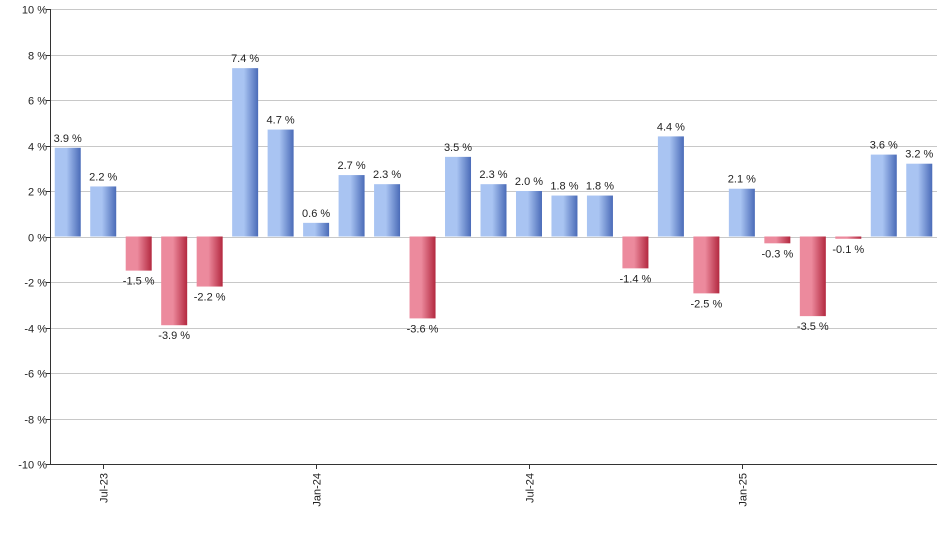 The image size is (940, 550). I want to click on x-tick-label: Jul-23, so click(105, 488).